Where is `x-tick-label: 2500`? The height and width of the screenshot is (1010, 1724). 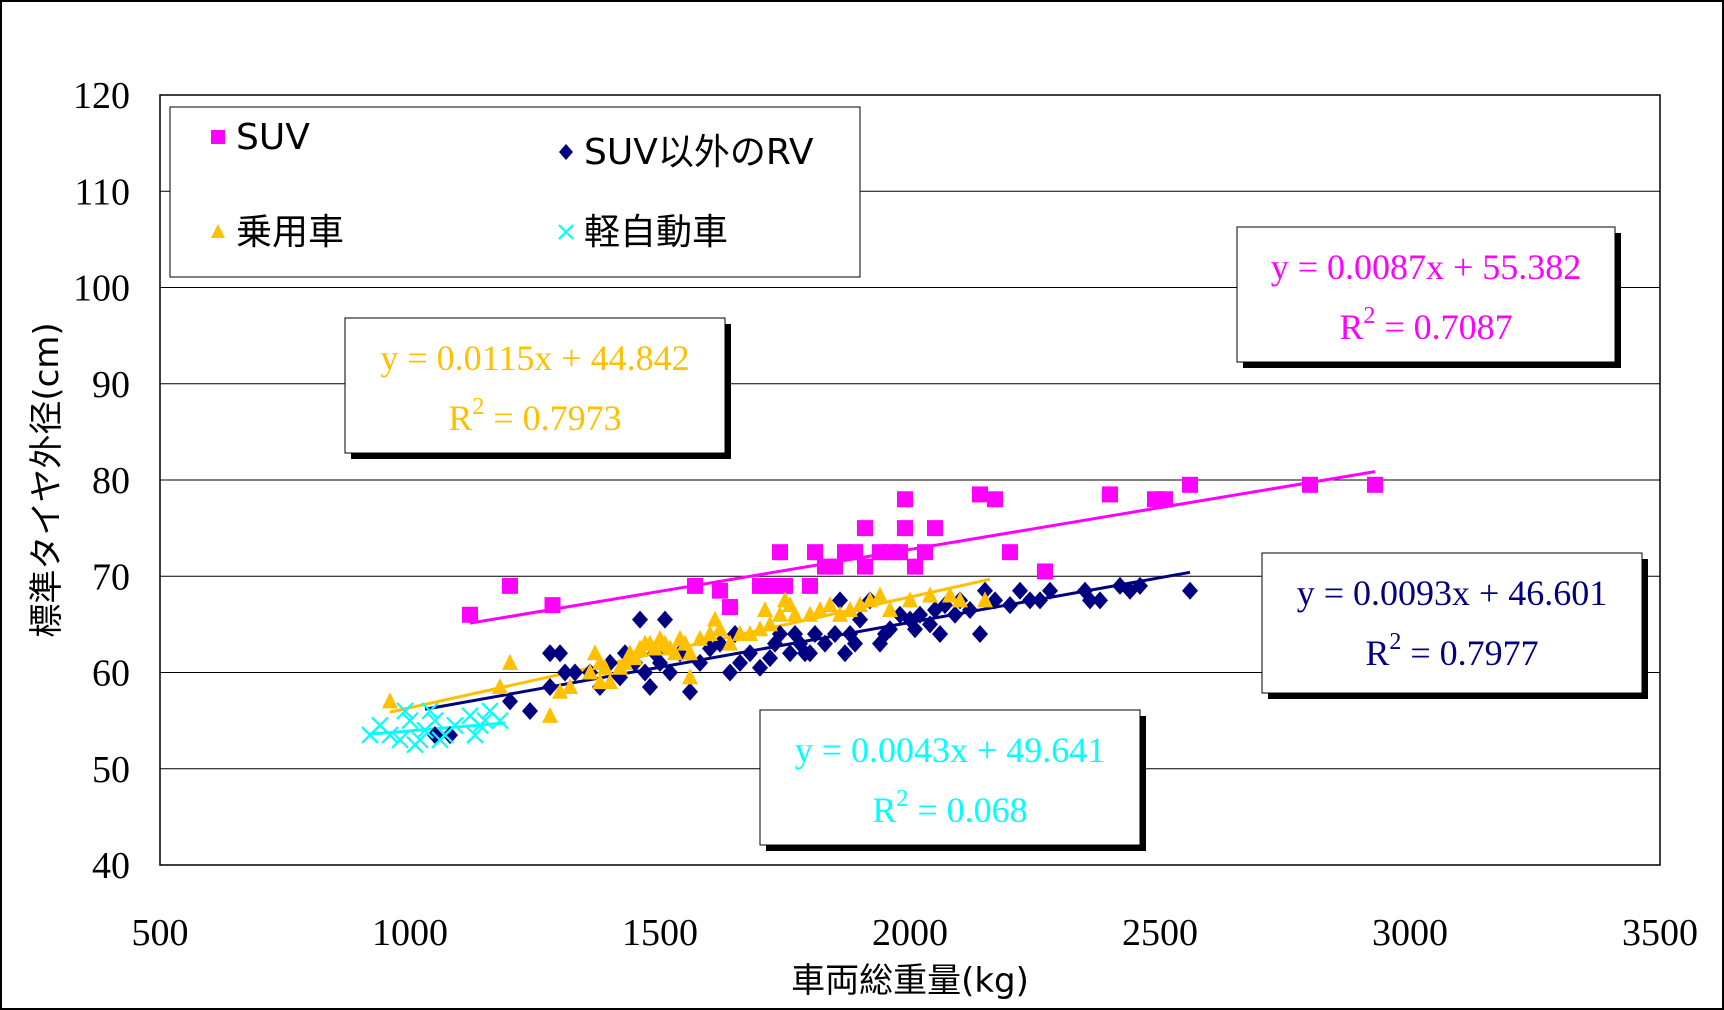 x-tick-label: 2500 is located at coordinates (1160, 933).